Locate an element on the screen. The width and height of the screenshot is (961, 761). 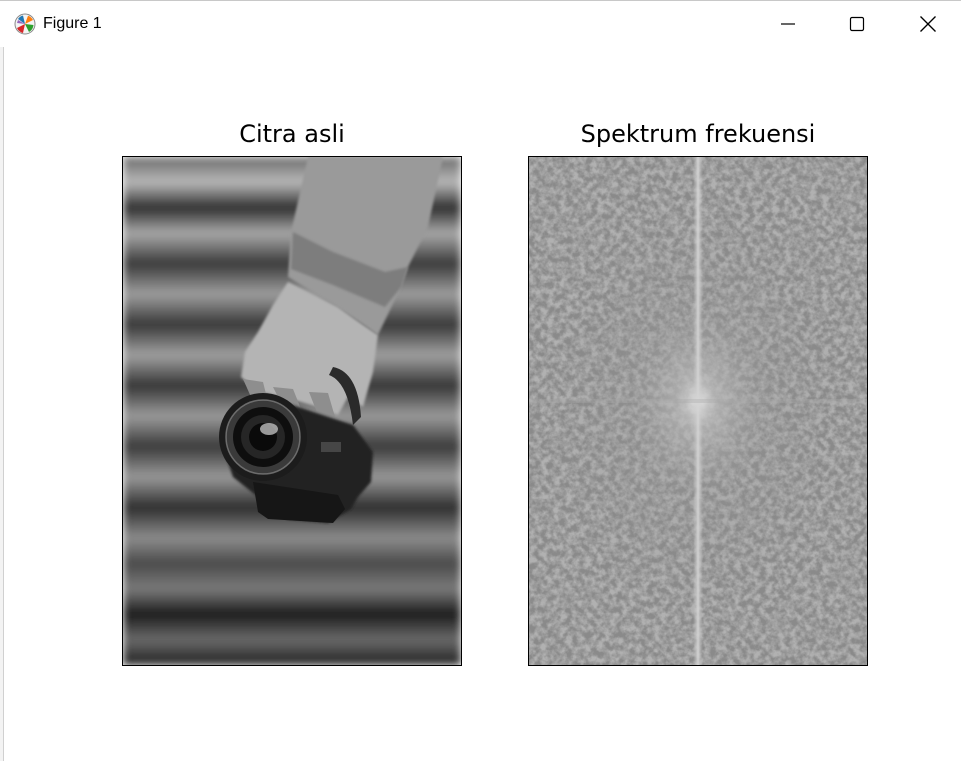
maximize-button is located at coordinates (857, 24).